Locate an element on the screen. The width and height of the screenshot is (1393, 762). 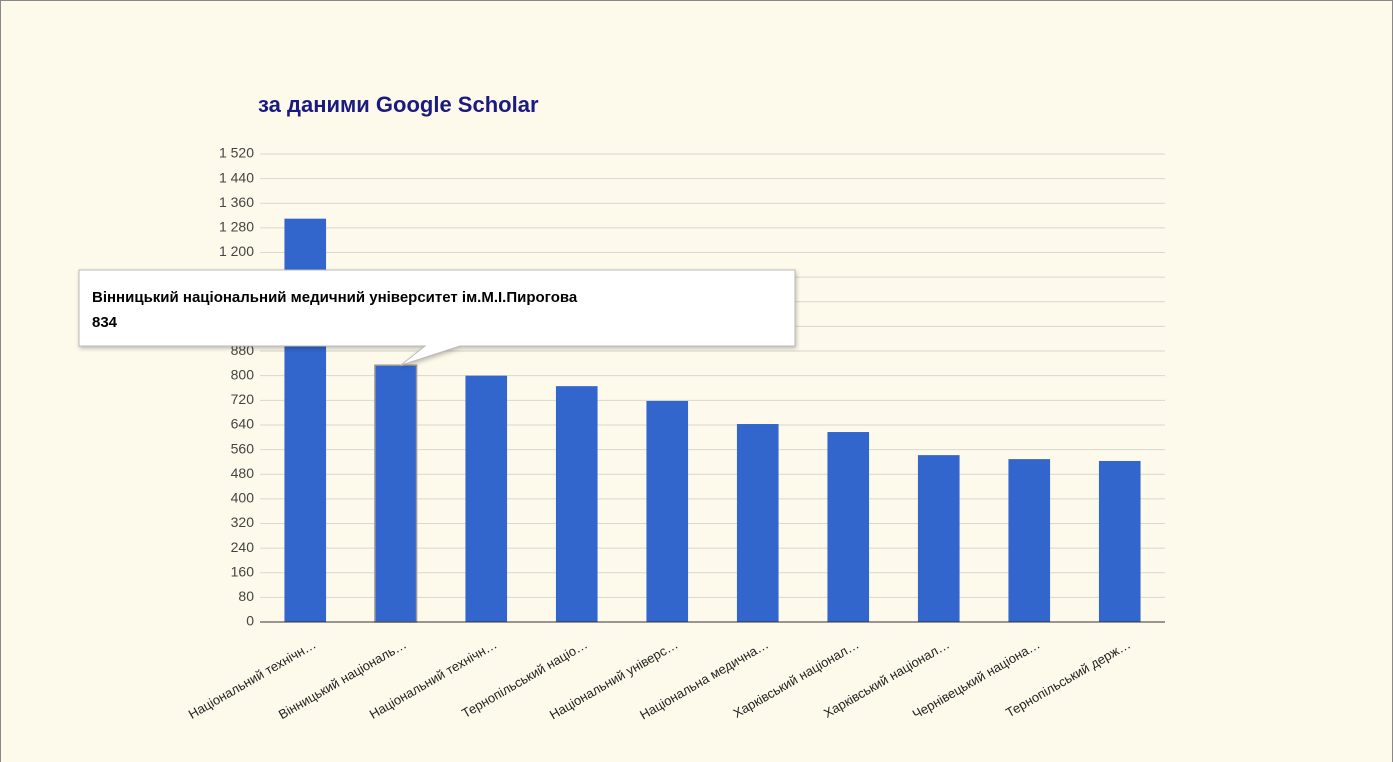
y-tick-label: 320 is located at coordinates (243, 522).